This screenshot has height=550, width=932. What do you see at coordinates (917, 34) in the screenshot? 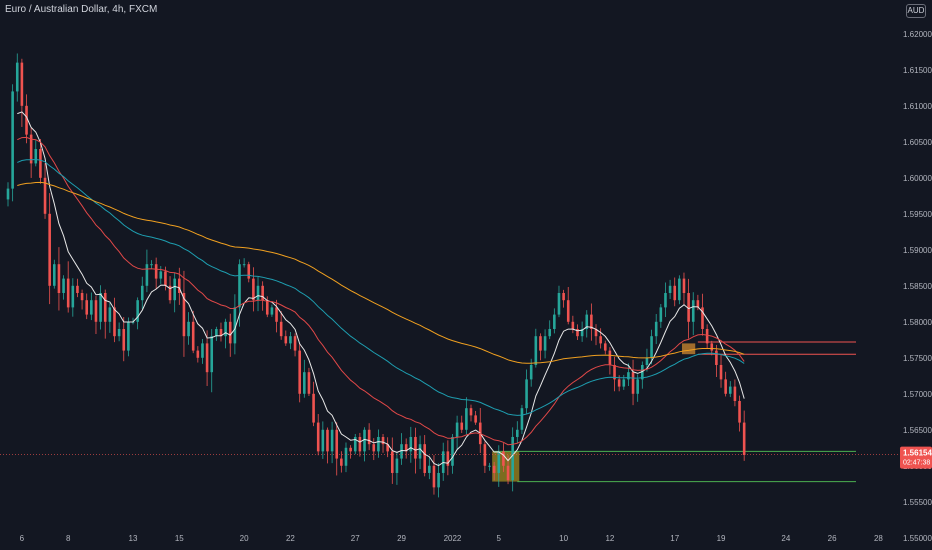
I see `price-tick-label: 1.62000` at bounding box center [917, 34].